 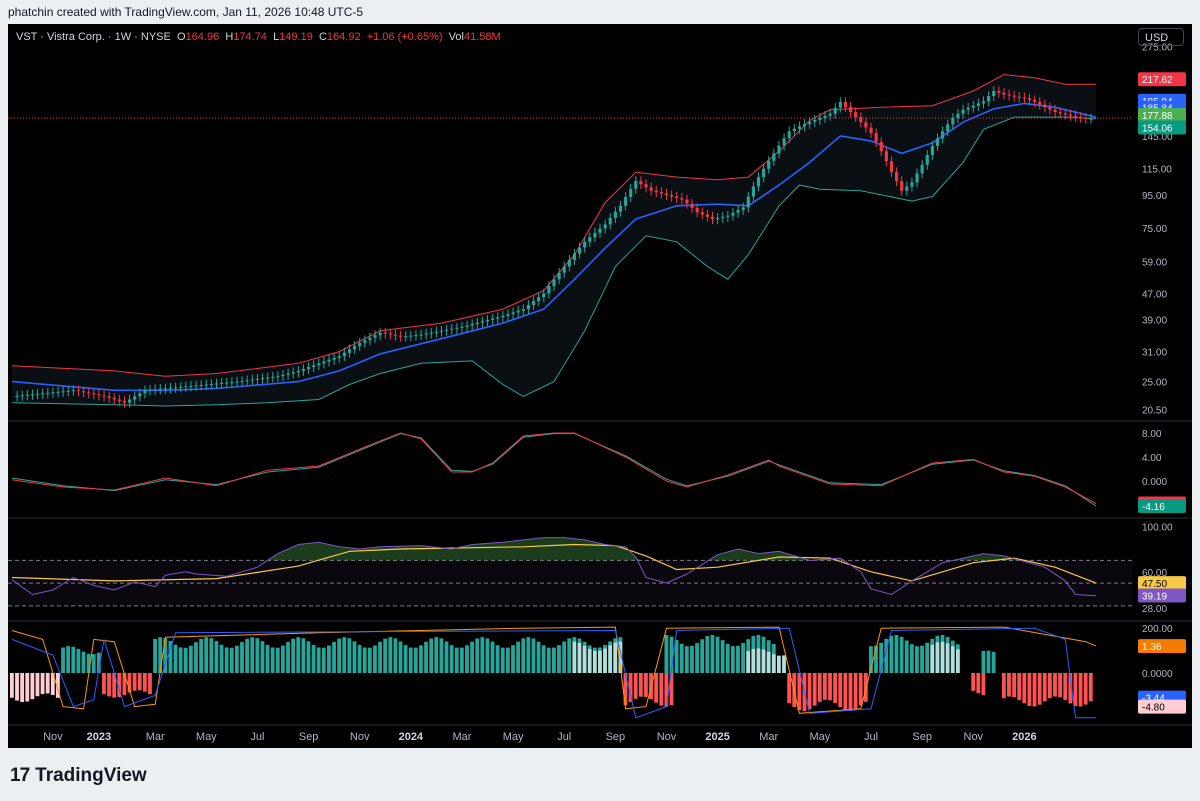 I want to click on currency-button: USD, so click(x=1161, y=37).